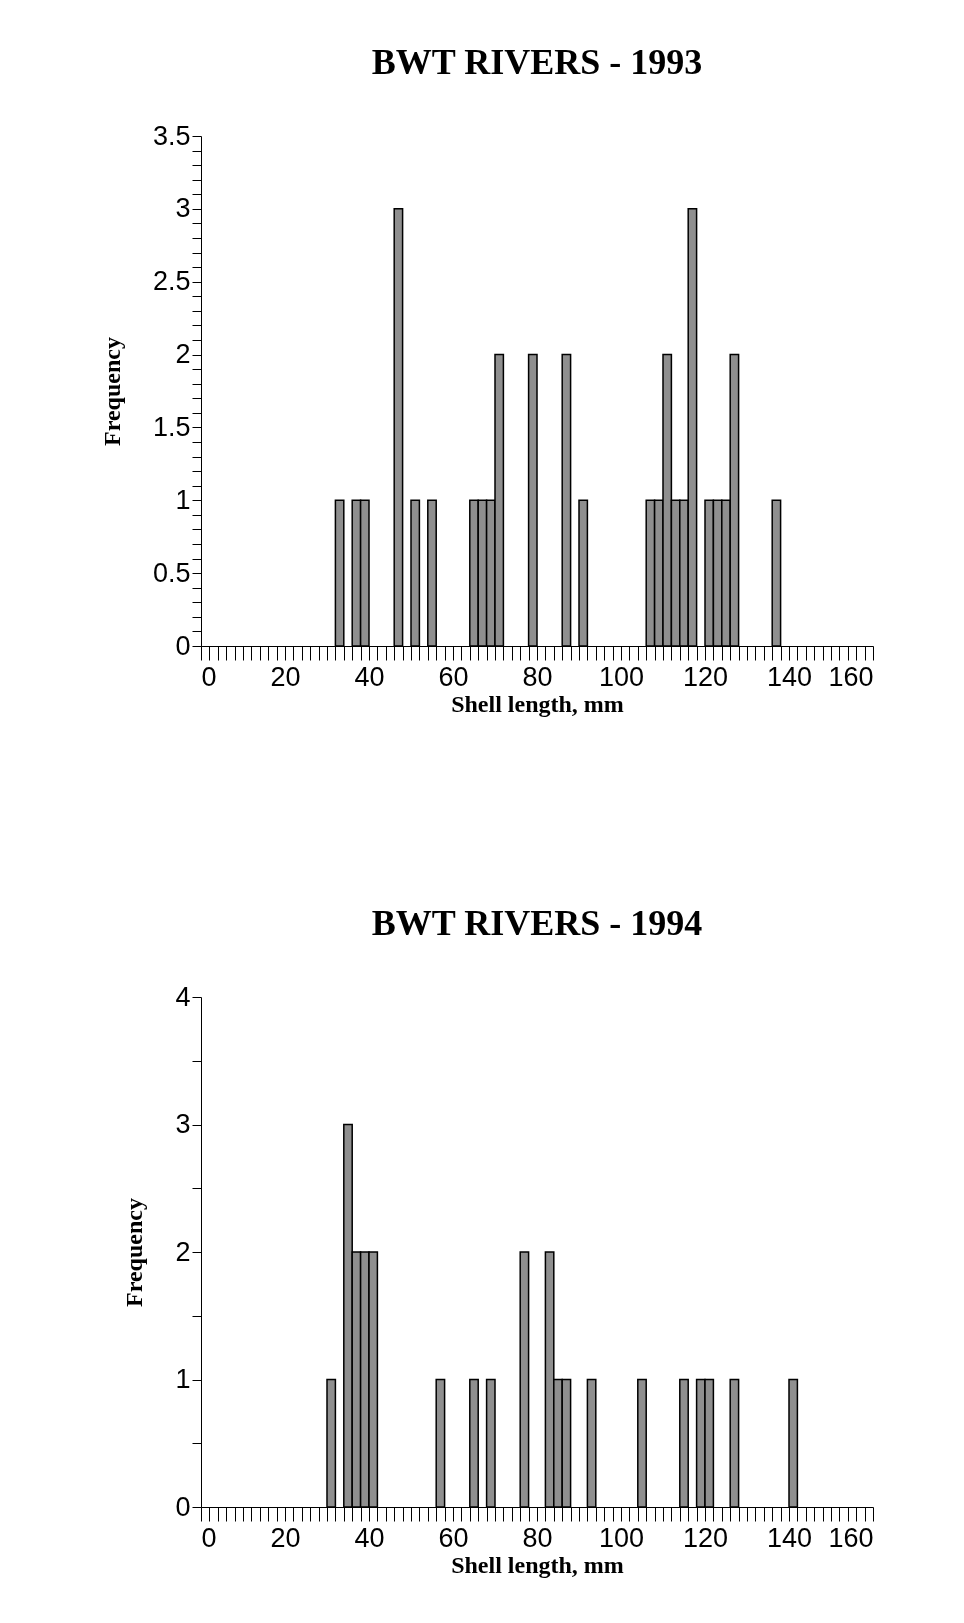  Describe the element at coordinates (537, 62) in the screenshot. I see `chart-title: BWT RIVERS - 1993` at that location.